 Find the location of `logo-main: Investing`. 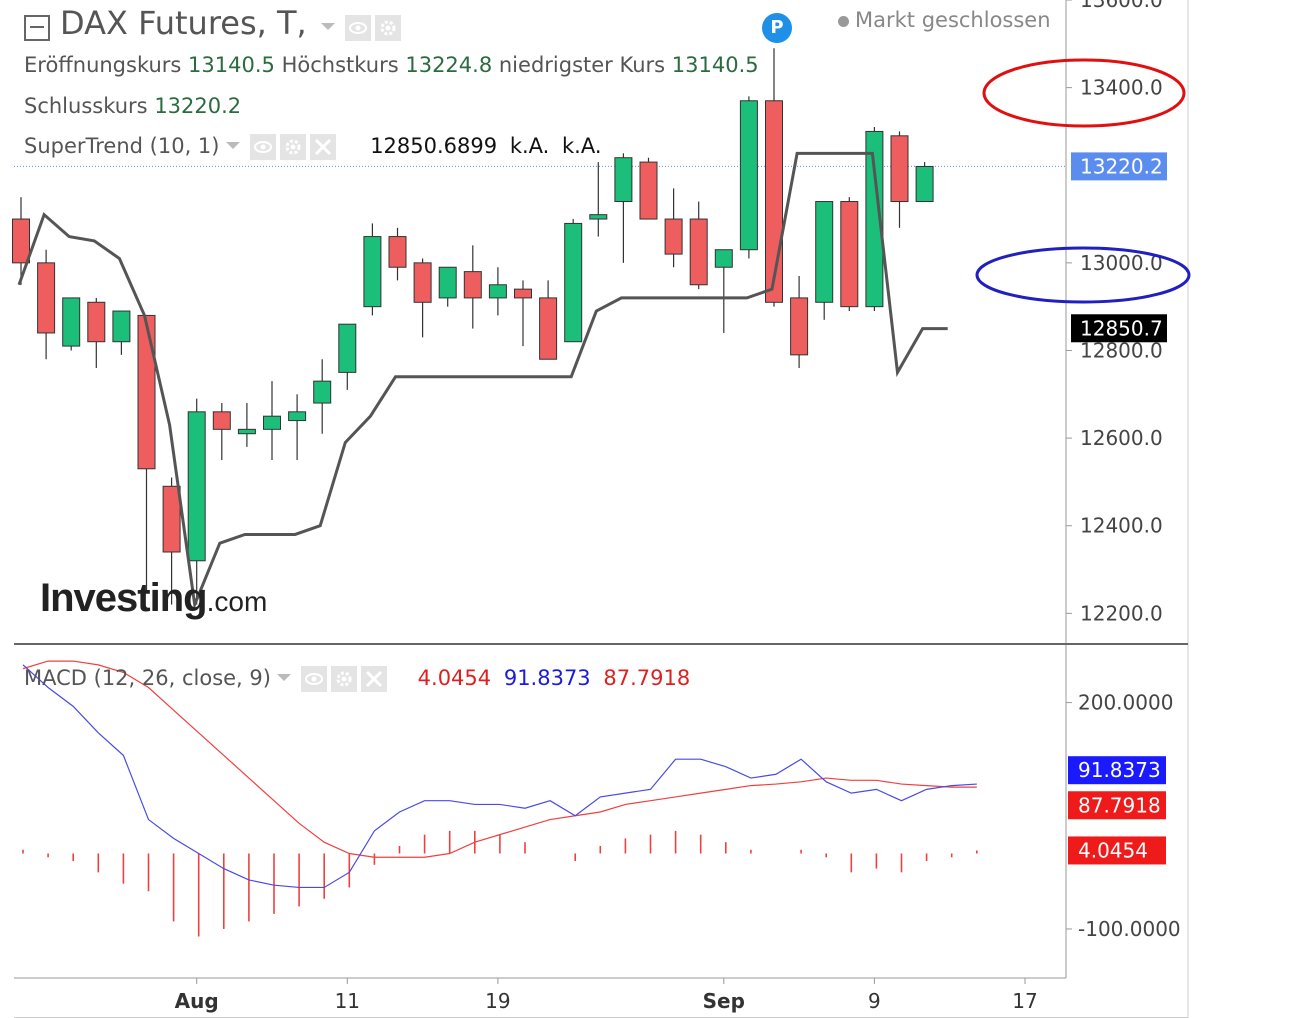

logo-main: Investing is located at coordinates (124, 598).